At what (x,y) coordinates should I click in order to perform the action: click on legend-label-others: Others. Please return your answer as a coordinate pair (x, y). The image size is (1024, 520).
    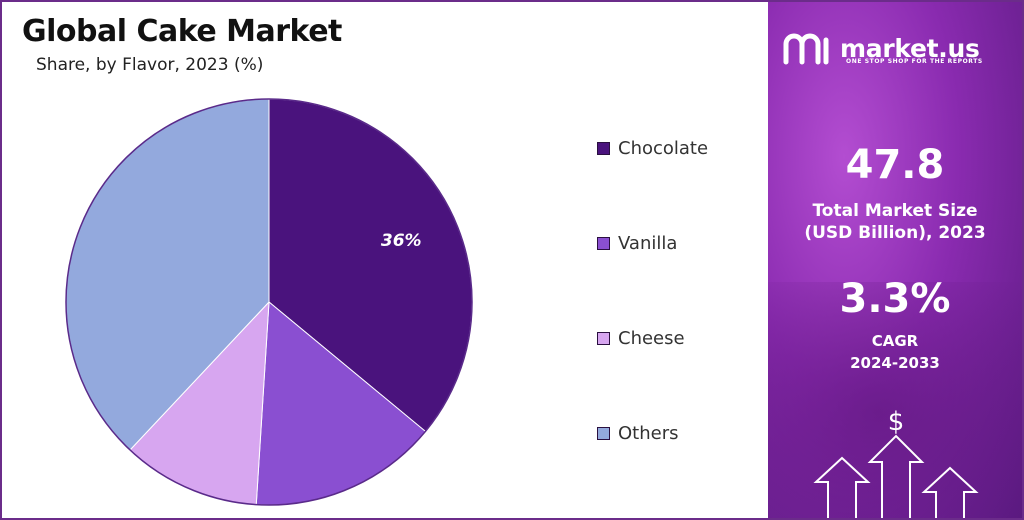
    Looking at the image, I should click on (648, 433).